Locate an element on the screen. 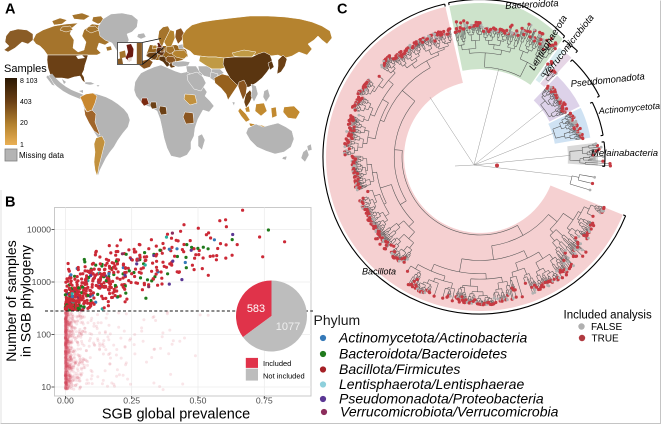  svg-text: 583 is located at coordinates (256, 309).